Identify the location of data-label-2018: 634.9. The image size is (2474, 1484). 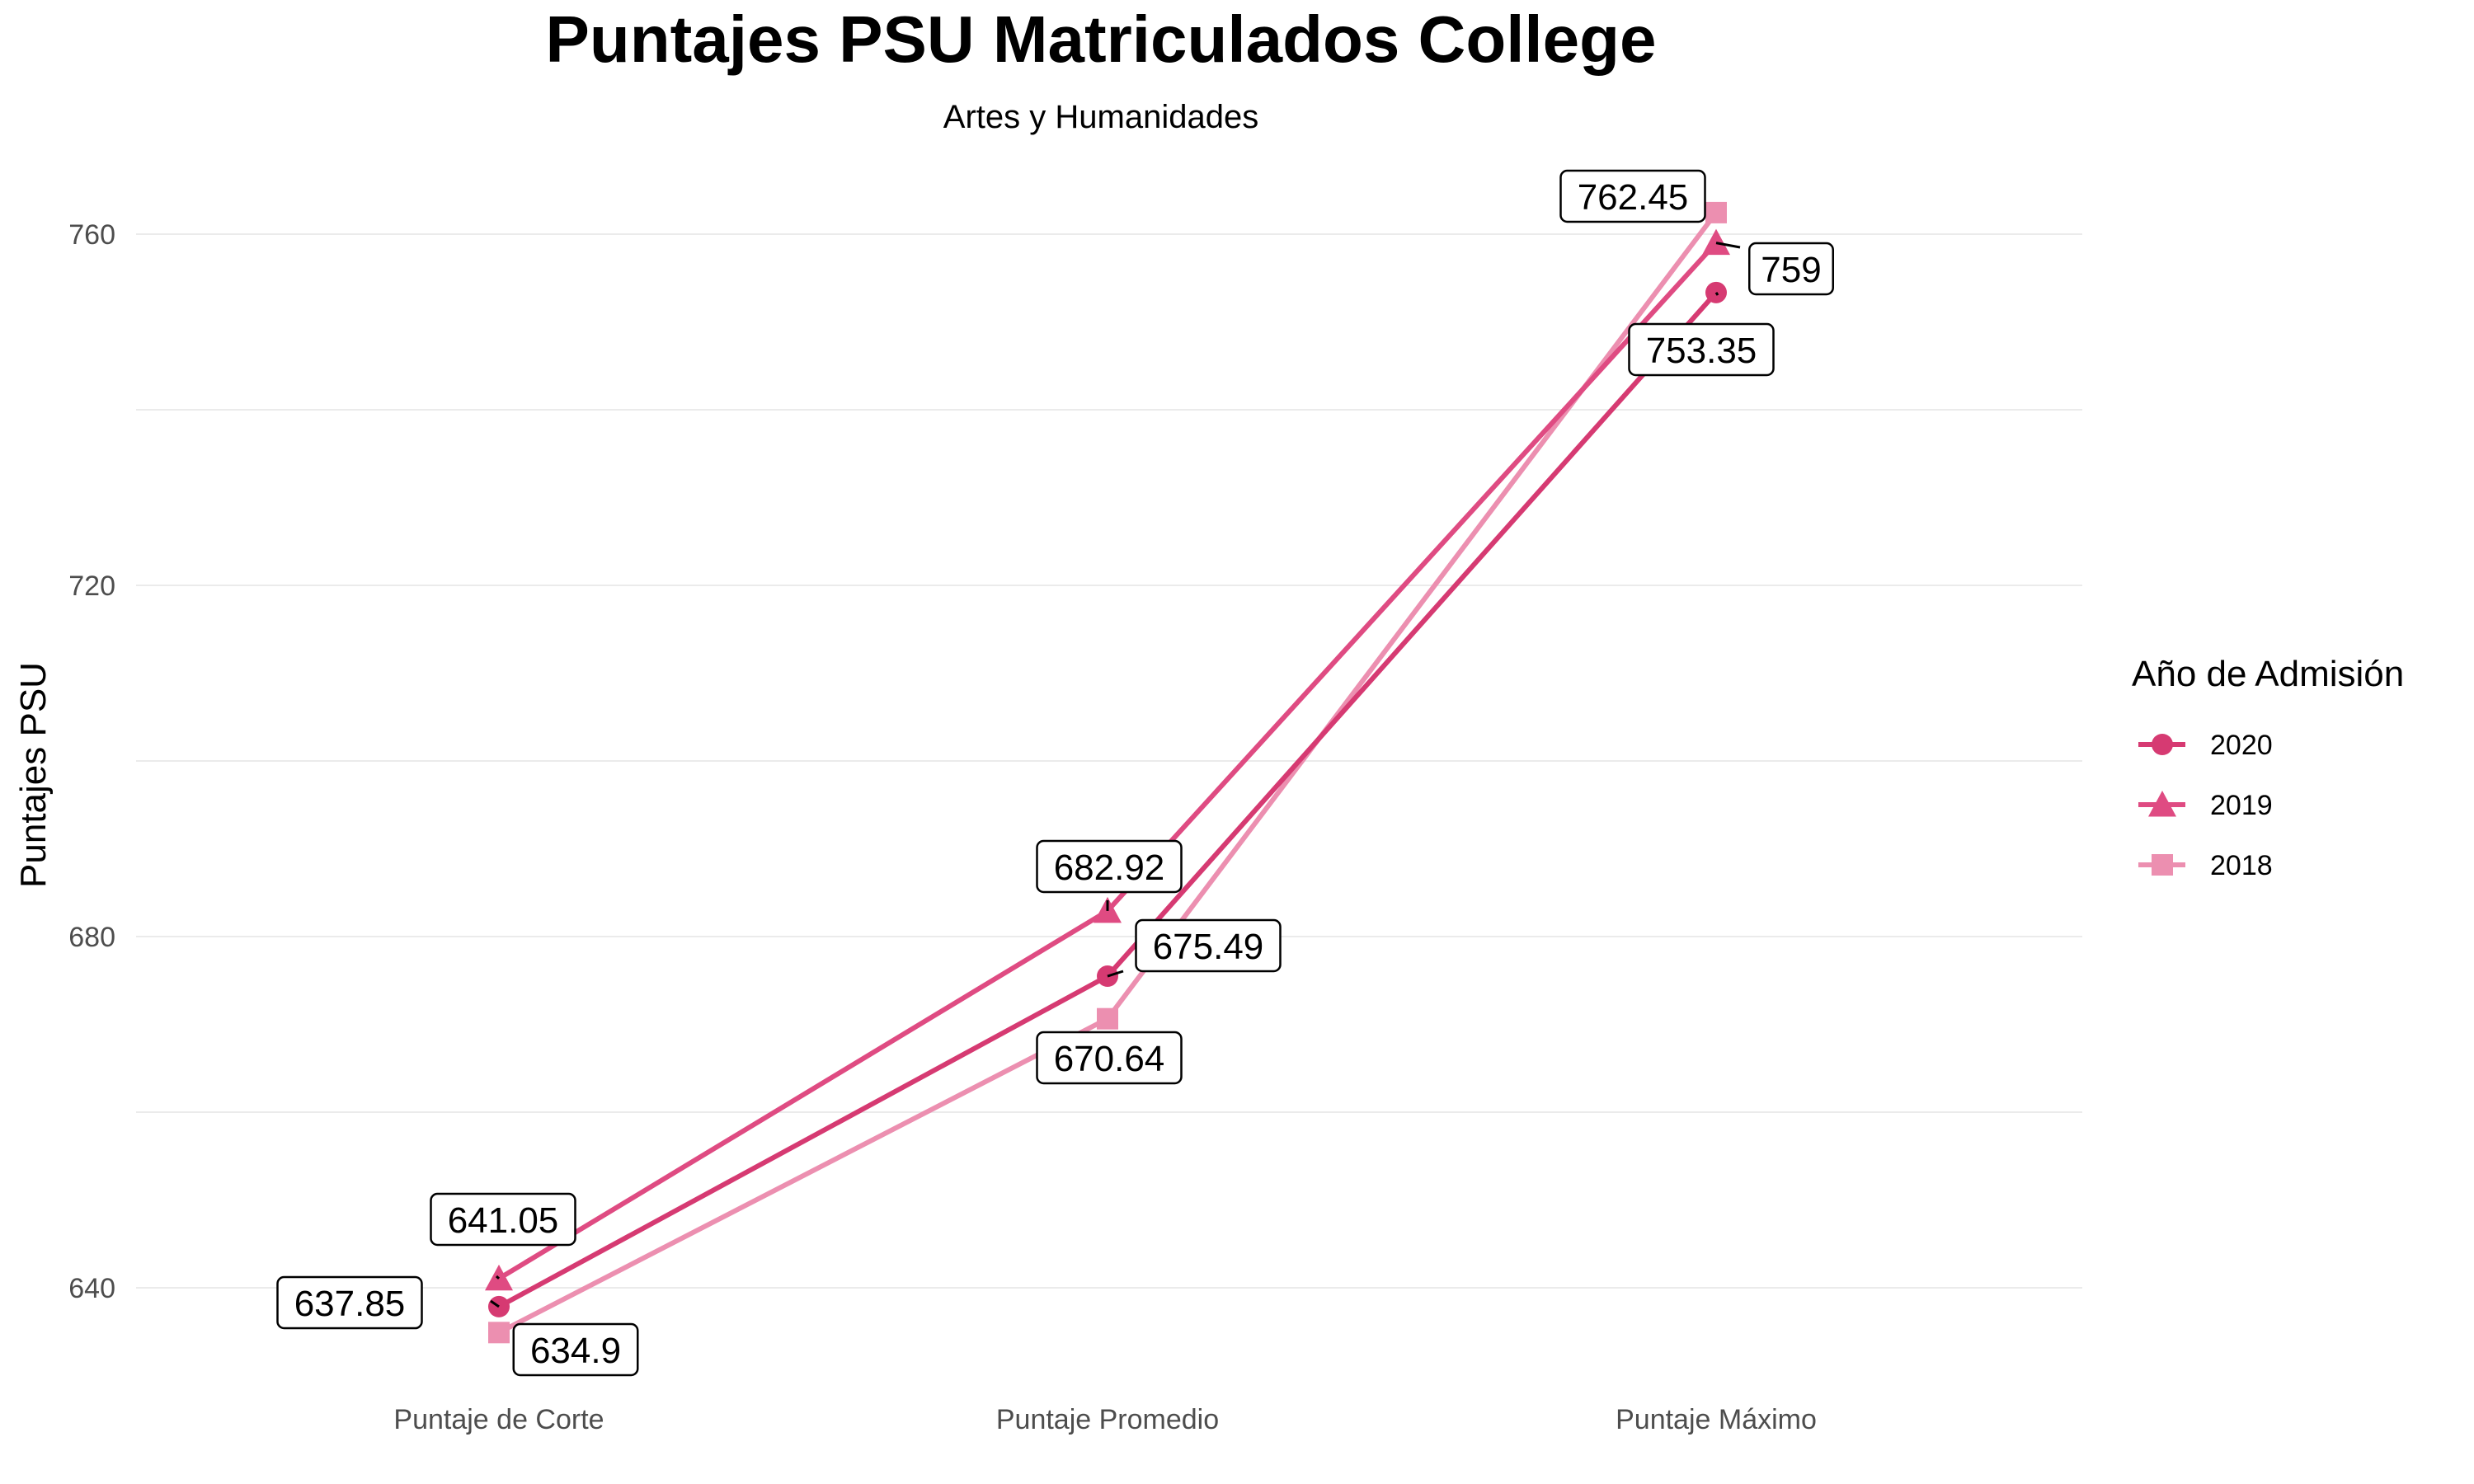
(575, 1349).